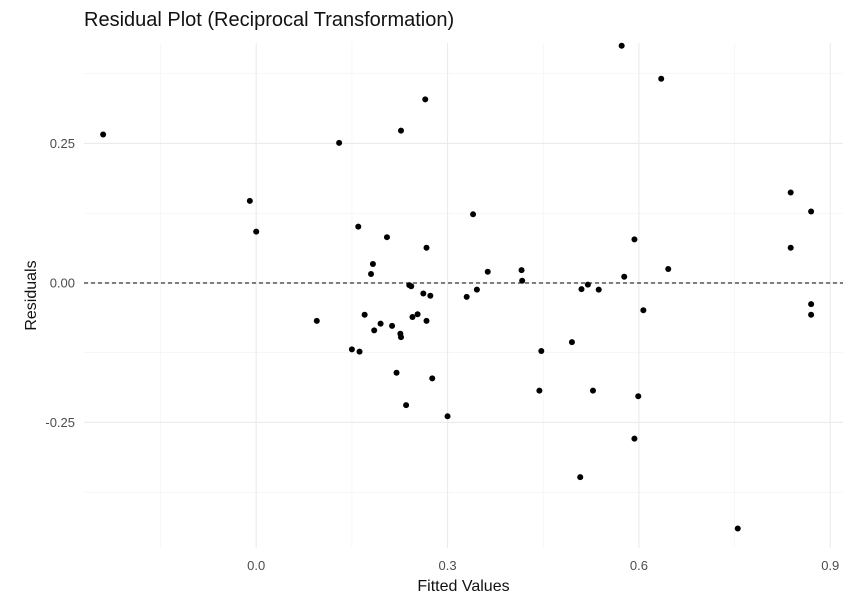 This screenshot has width=854, height=610. Describe the element at coordinates (60, 422) in the screenshot. I see `y-tick-label: -0.25` at that location.